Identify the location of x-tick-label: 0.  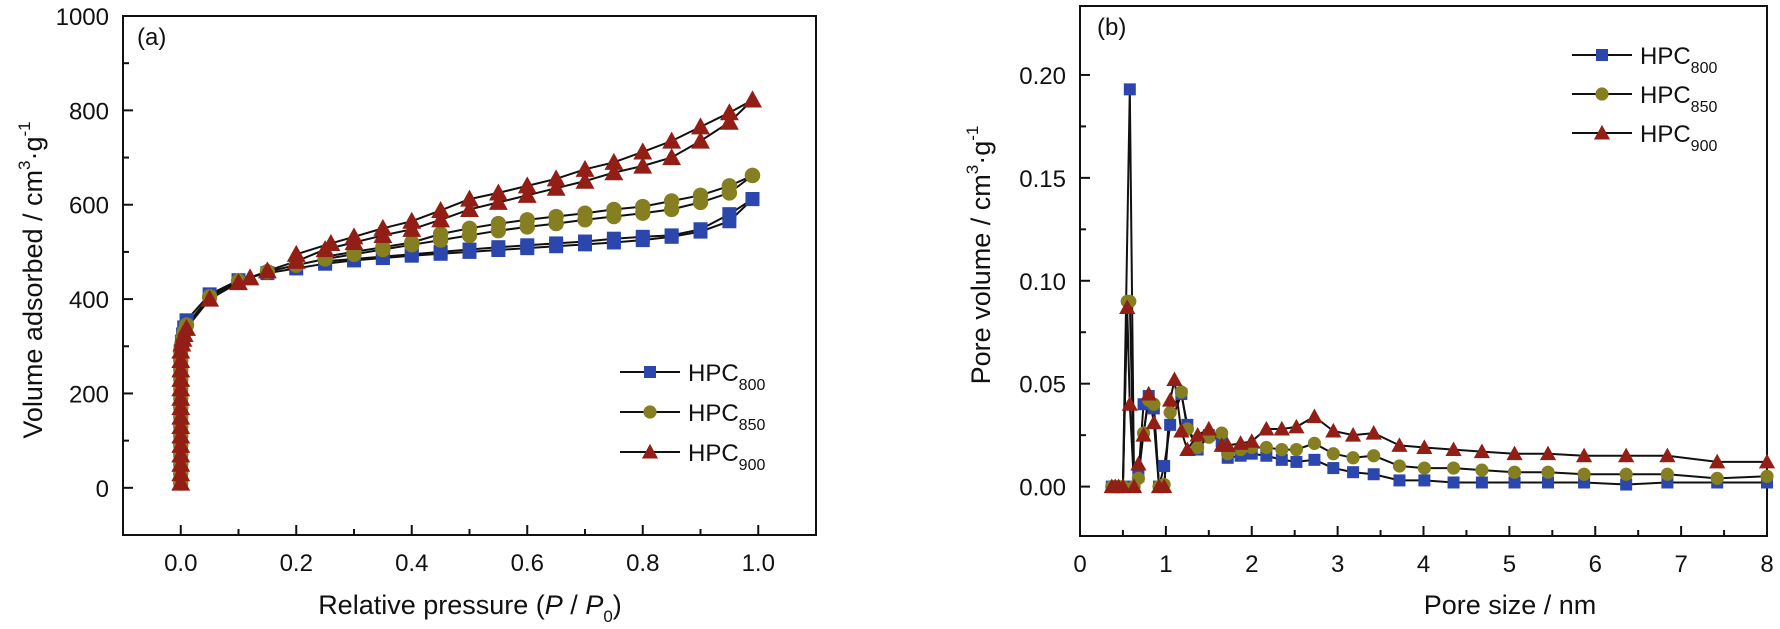
(1079, 564).